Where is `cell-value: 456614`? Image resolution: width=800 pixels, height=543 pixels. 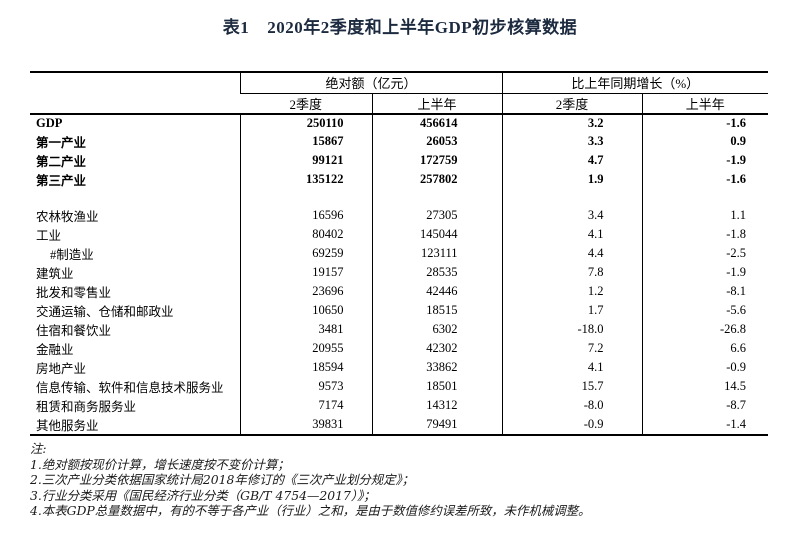 cell-value: 456614 is located at coordinates (437, 122).